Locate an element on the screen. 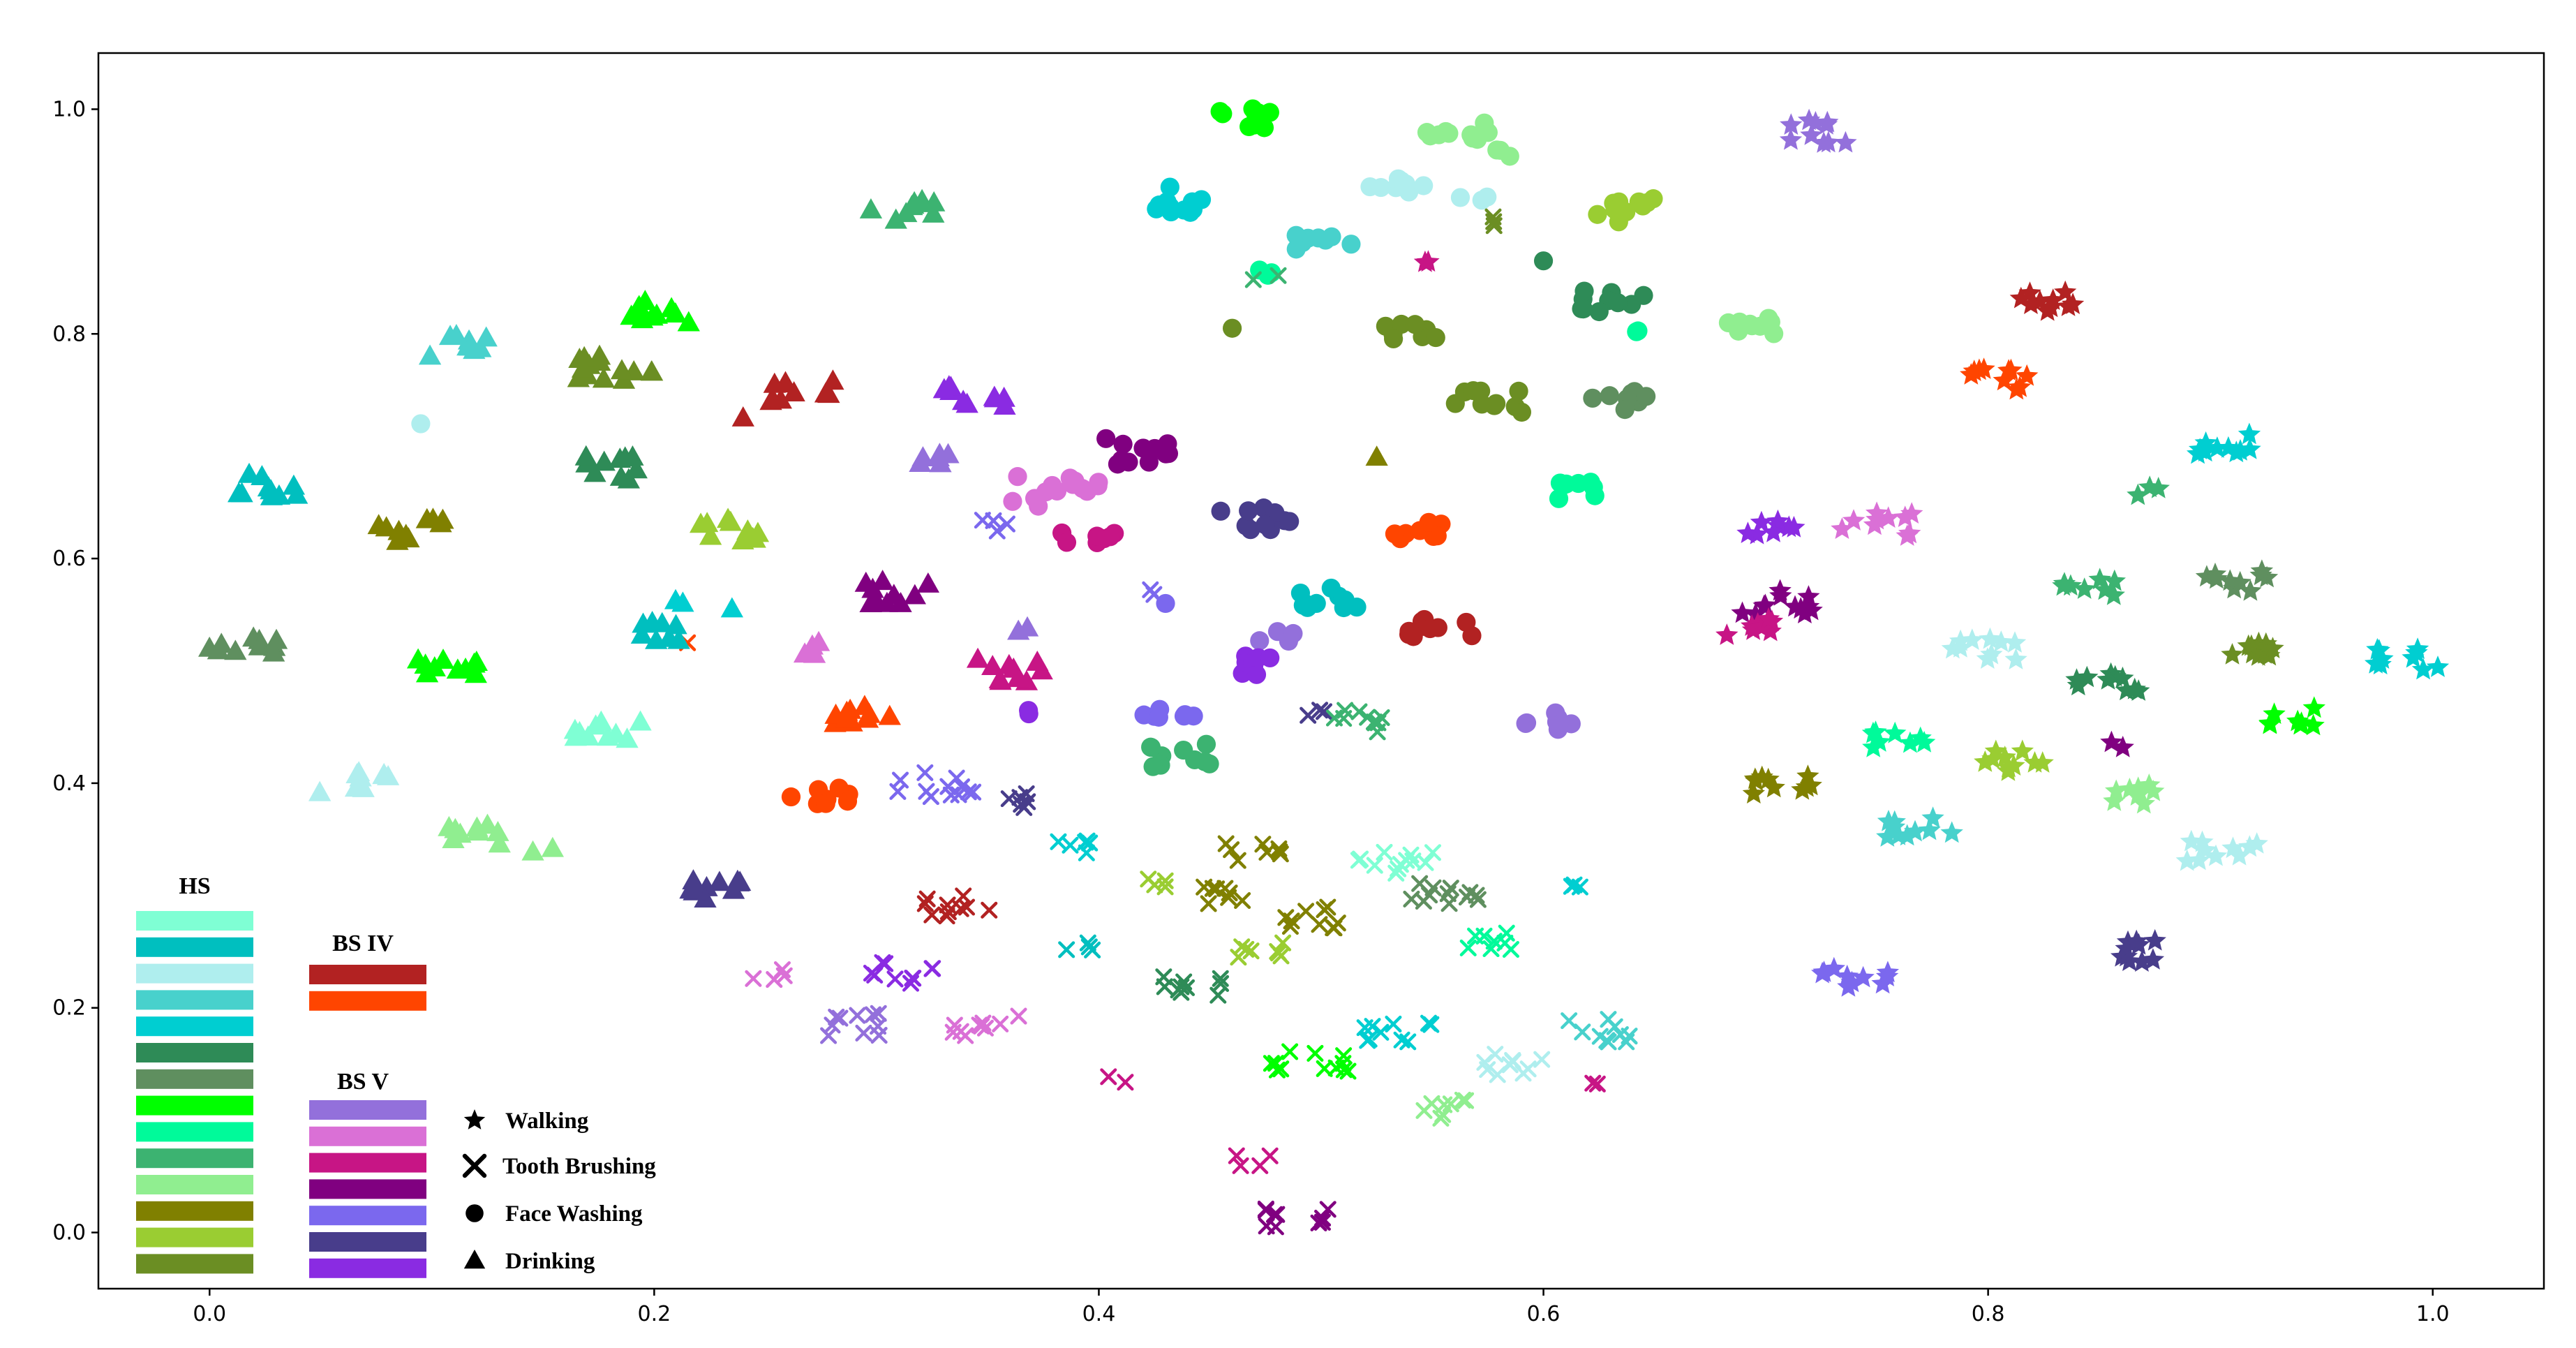 The height and width of the screenshot is (1348, 2576). y-tick-label: 0.2 is located at coordinates (69, 1008).